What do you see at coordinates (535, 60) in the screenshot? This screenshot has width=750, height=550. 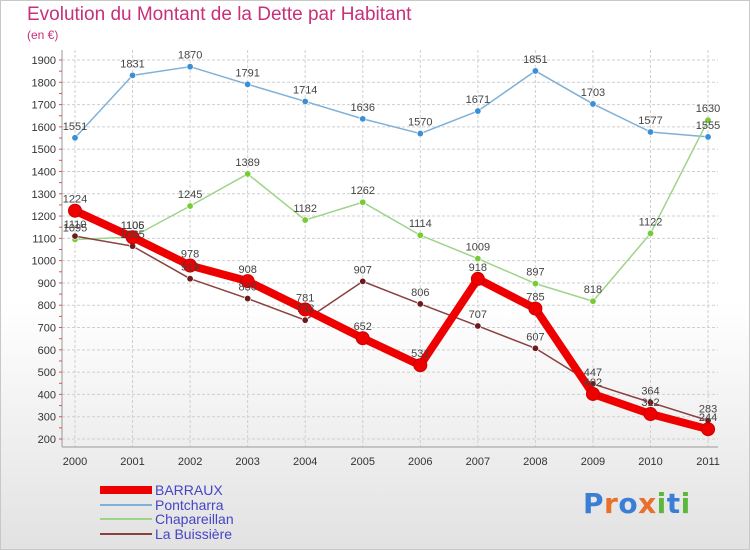 I see `data-label: 1851` at bounding box center [535, 60].